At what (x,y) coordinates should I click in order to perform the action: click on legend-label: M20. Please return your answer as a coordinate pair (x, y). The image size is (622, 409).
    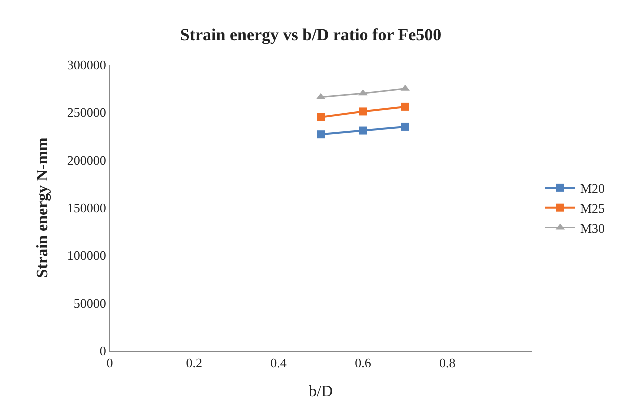
    Looking at the image, I should click on (593, 188).